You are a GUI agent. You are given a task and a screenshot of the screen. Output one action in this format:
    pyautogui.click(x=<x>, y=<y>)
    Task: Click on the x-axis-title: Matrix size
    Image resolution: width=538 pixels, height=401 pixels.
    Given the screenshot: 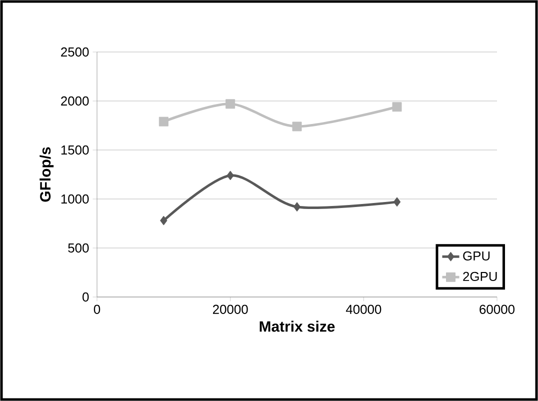 What is the action you would take?
    pyautogui.click(x=297, y=326)
    